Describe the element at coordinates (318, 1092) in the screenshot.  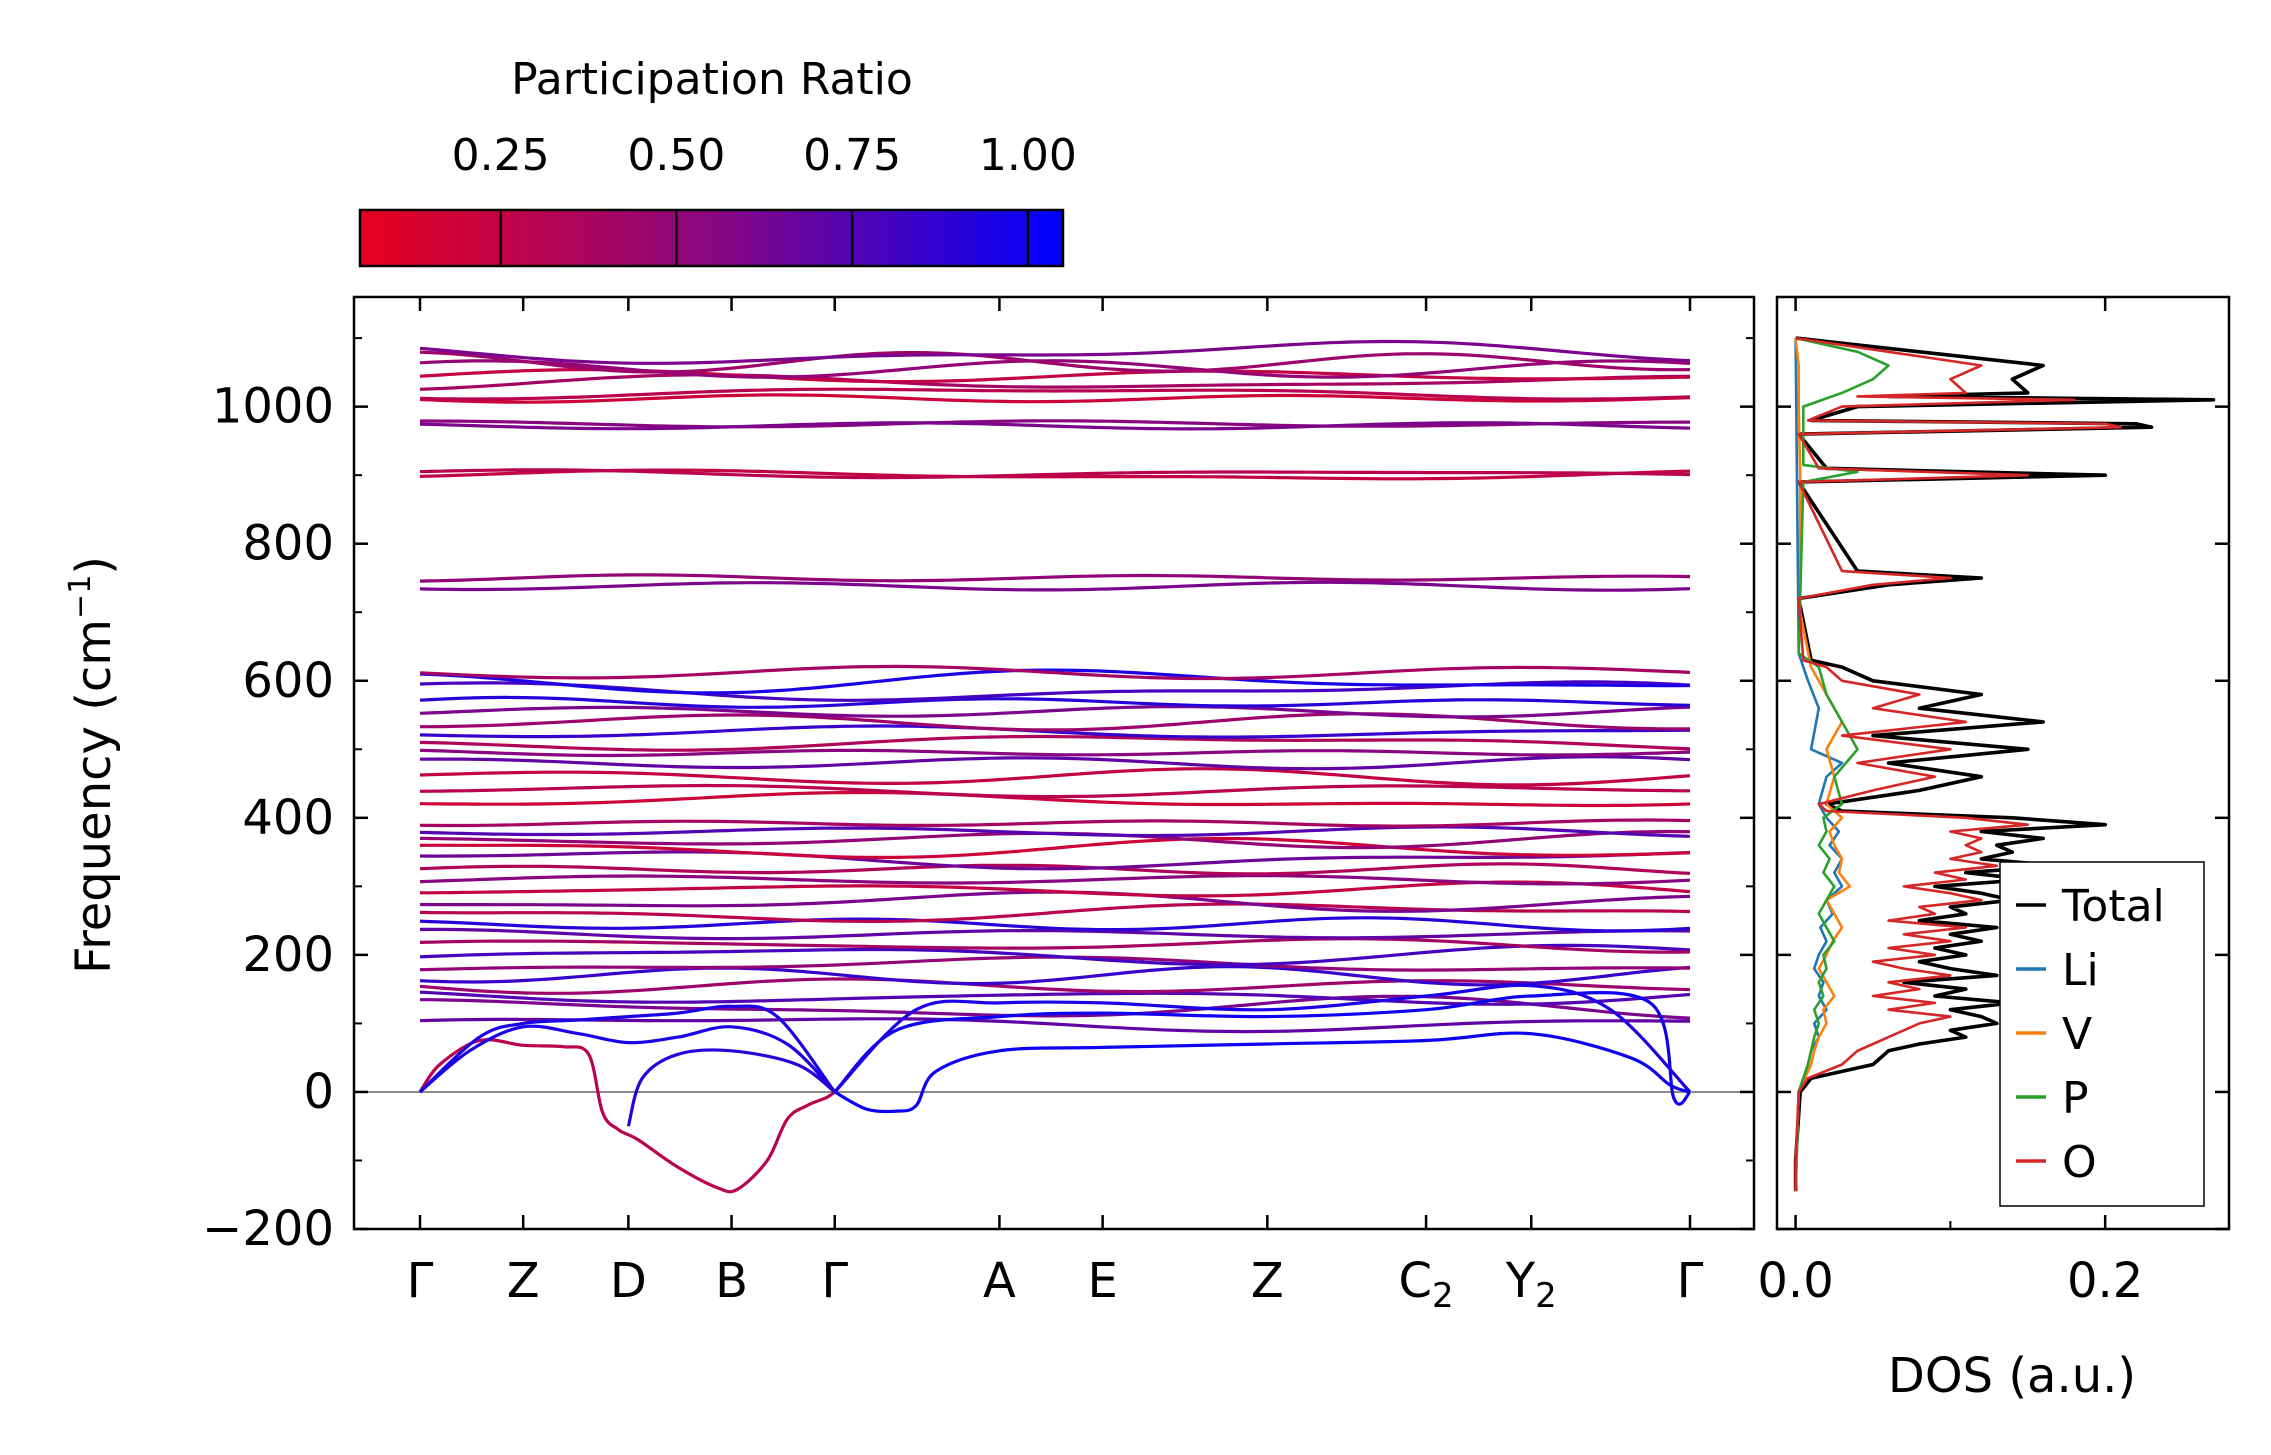
I see `y-tick-label: 0` at that location.